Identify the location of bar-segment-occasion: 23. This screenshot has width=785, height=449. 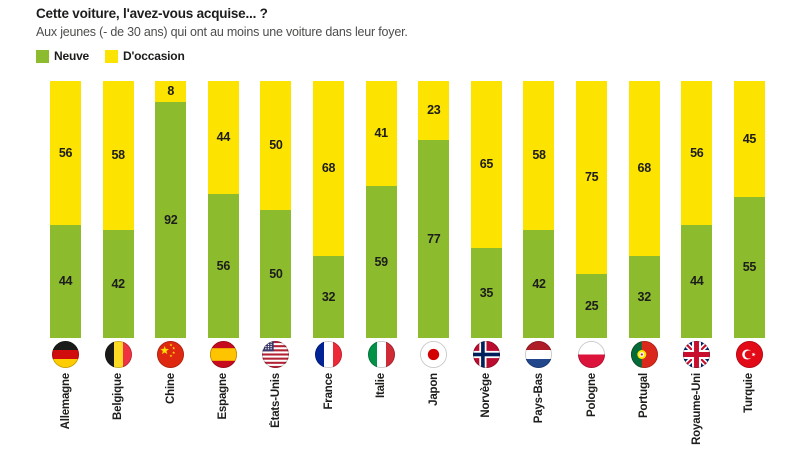
(434, 111).